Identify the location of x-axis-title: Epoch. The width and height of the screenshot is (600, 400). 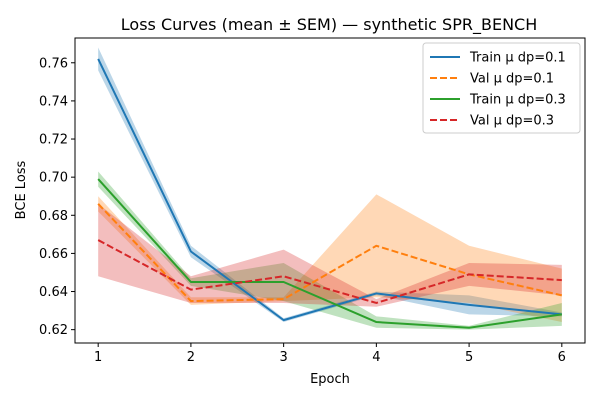
(330, 379).